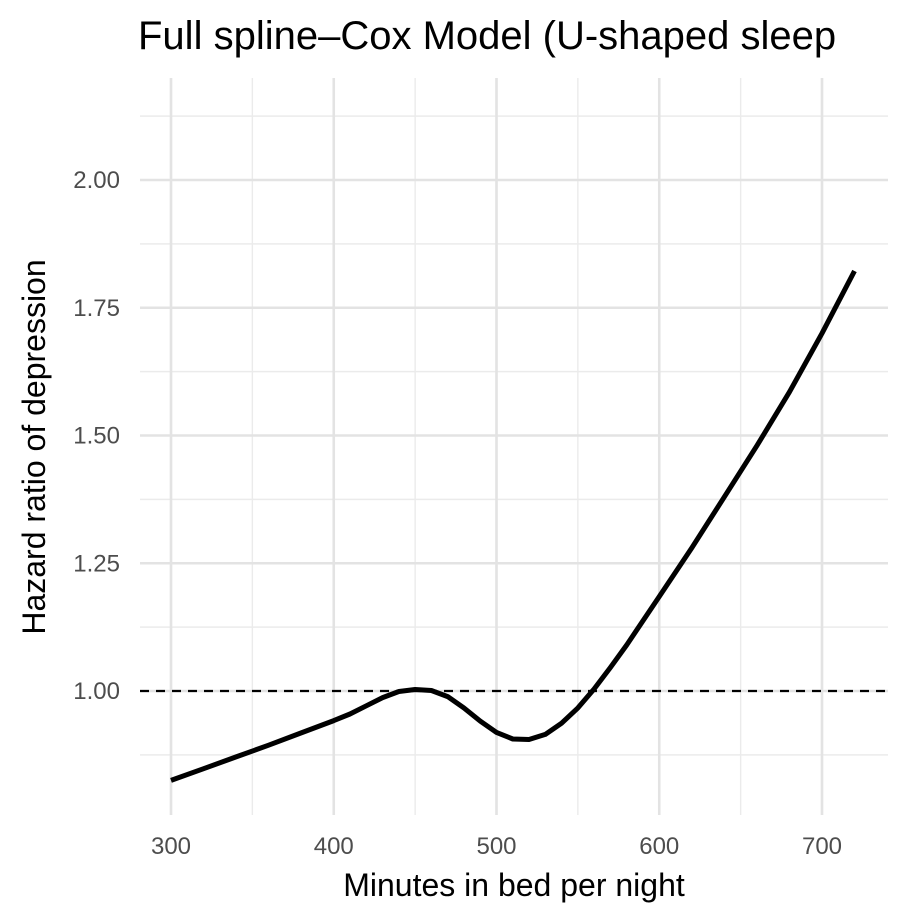 The height and width of the screenshot is (922, 908). What do you see at coordinates (171, 846) in the screenshot?
I see `x-tick-label: 300` at bounding box center [171, 846].